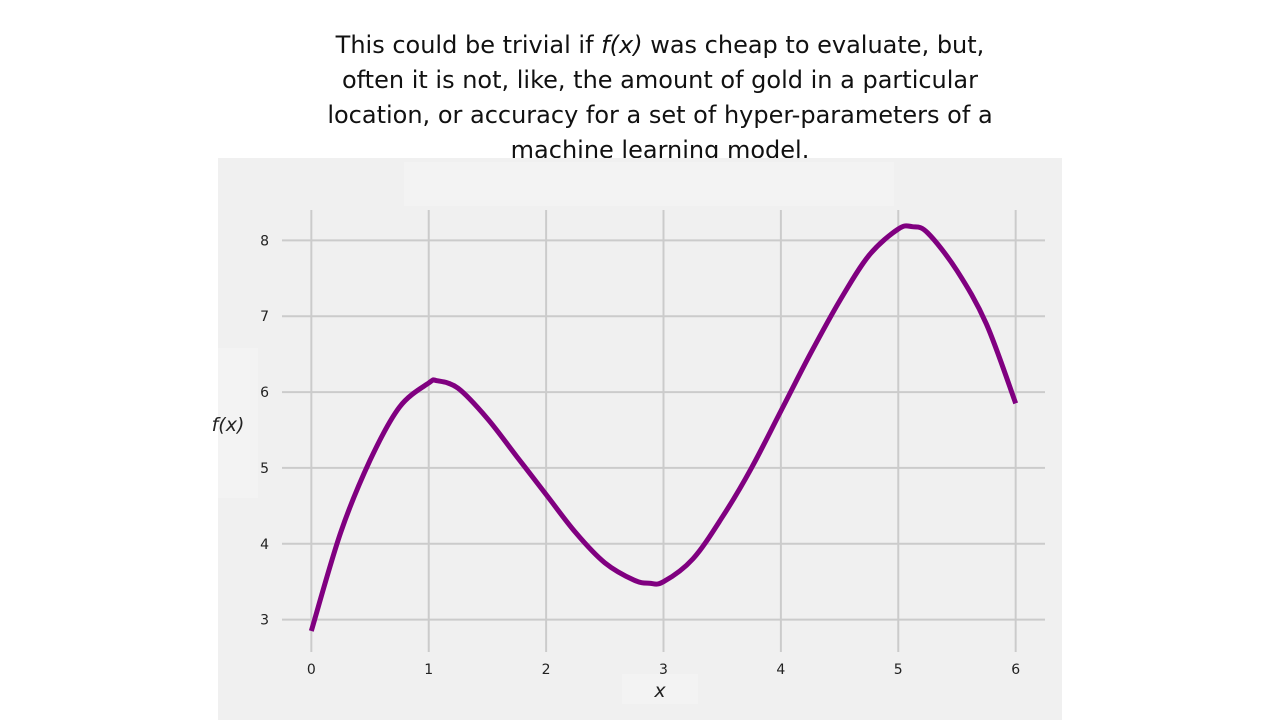 Image resolution: width=1280 pixels, height=720 pixels. I want to click on y-tick-label: 3, so click(264, 621).